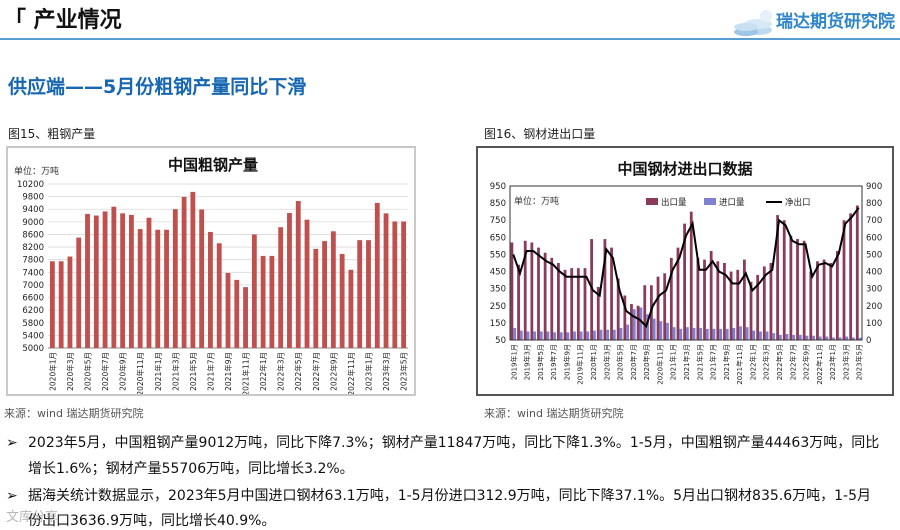 The image size is (900, 530). What do you see at coordinates (368, 371) in the screenshot?
I see `x-tick-label: 2023年1月` at bounding box center [368, 371].